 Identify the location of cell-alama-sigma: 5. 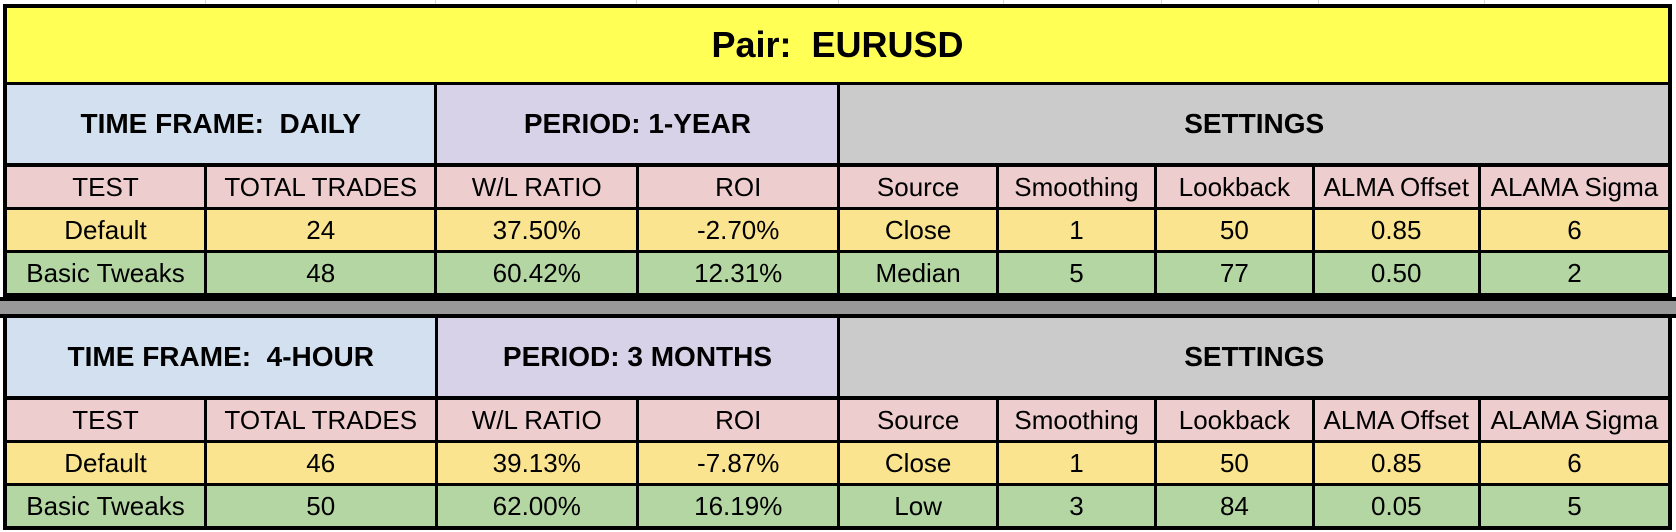
(1574, 506).